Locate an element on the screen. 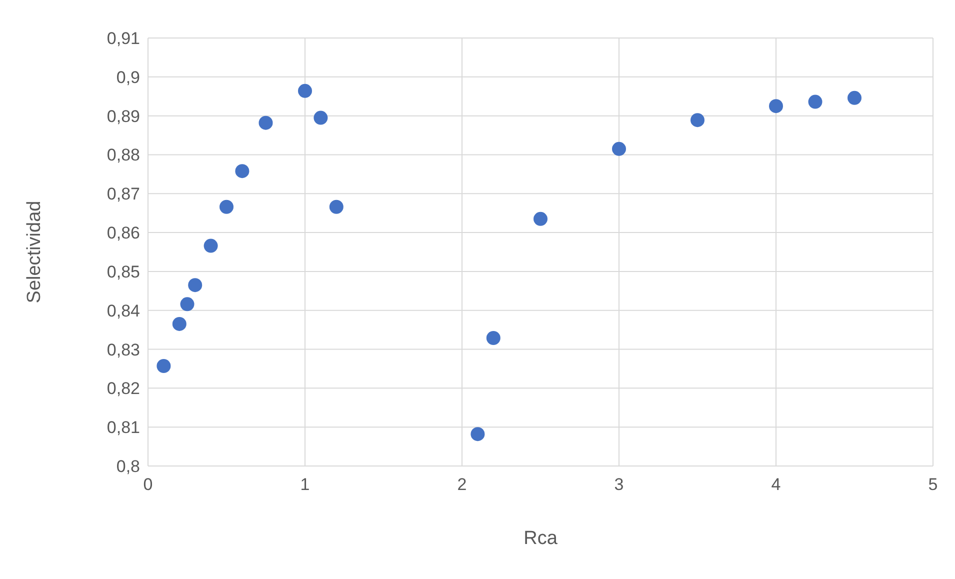 This screenshot has height=579, width=955. y-tick-label: 0,87 is located at coordinates (123, 194).